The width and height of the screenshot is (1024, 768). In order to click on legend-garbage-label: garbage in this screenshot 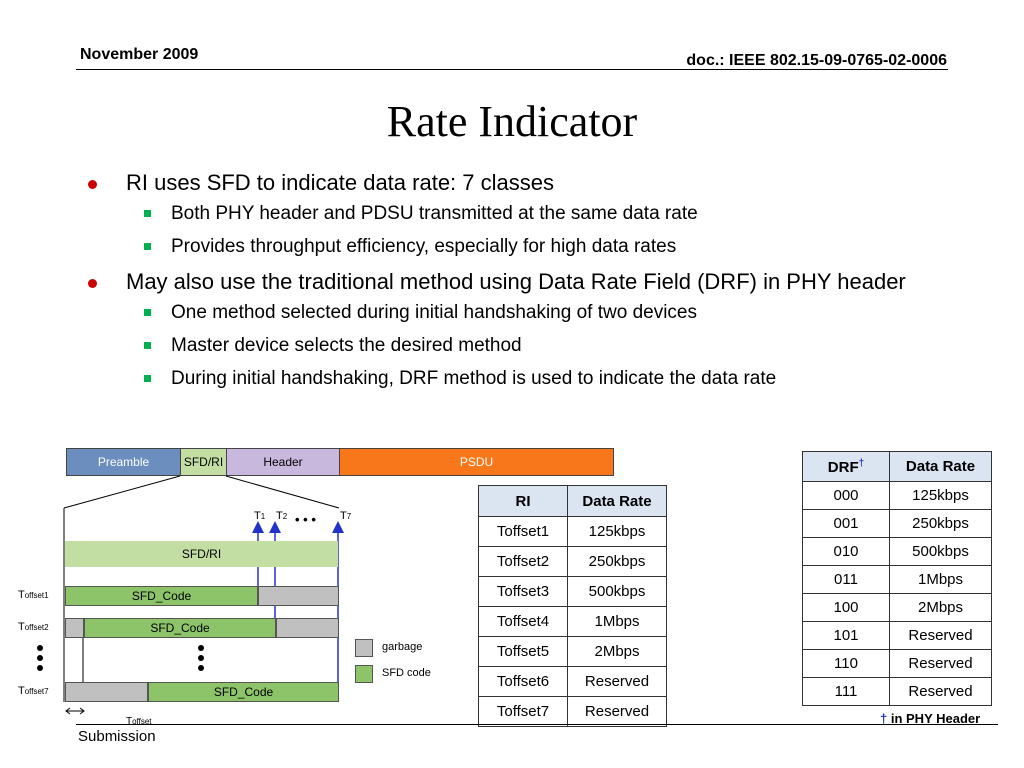, I will do `click(402, 647)`.